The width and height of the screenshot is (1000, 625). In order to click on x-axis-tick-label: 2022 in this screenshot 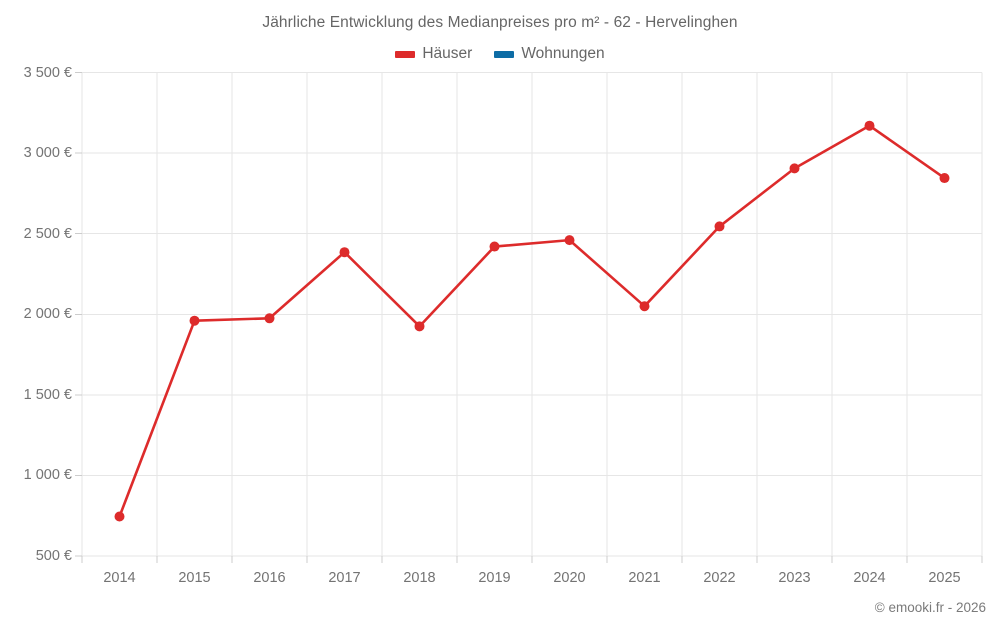, I will do `click(719, 578)`.